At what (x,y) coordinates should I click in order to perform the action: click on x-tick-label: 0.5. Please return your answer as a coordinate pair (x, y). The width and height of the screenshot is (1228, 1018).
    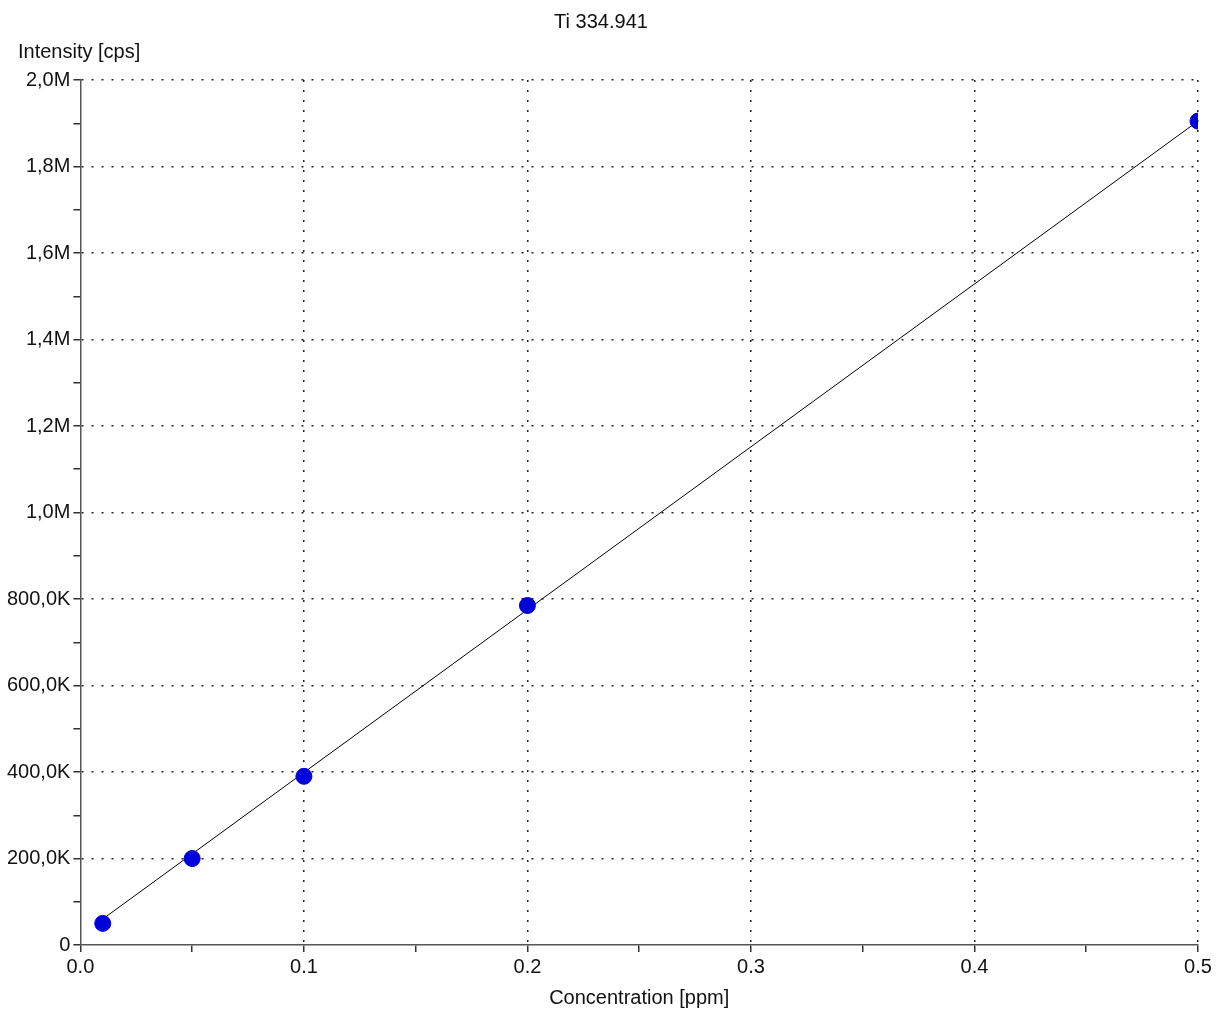
    Looking at the image, I should click on (1198, 965).